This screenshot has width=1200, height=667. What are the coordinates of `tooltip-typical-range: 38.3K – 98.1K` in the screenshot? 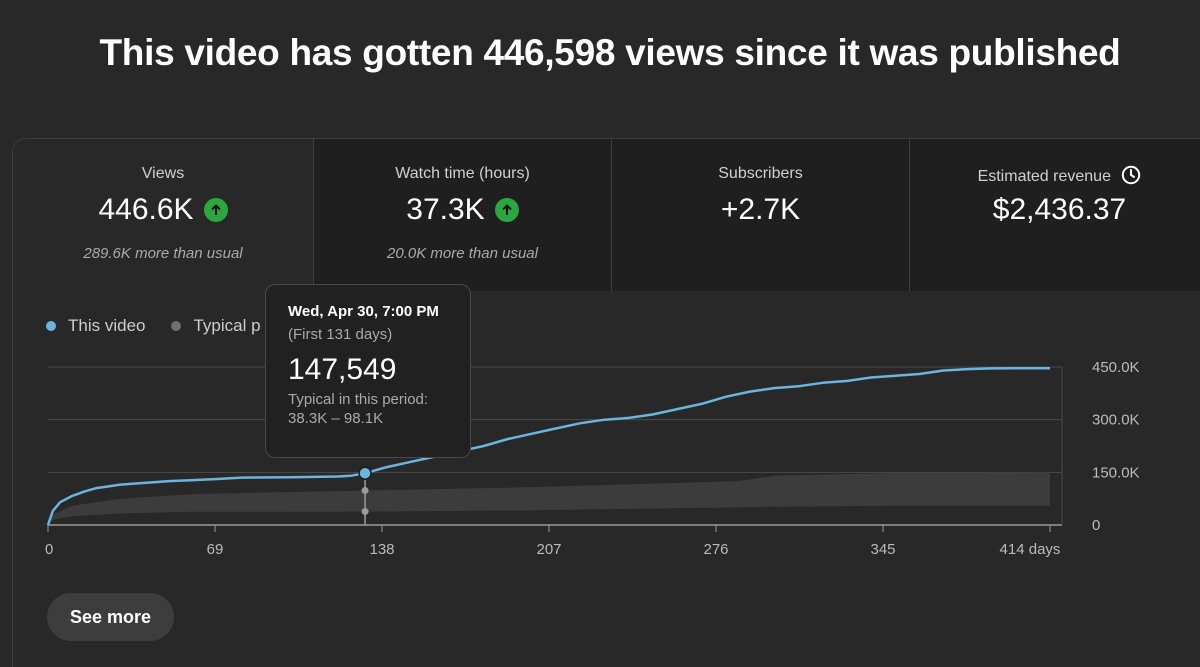 It's located at (336, 418).